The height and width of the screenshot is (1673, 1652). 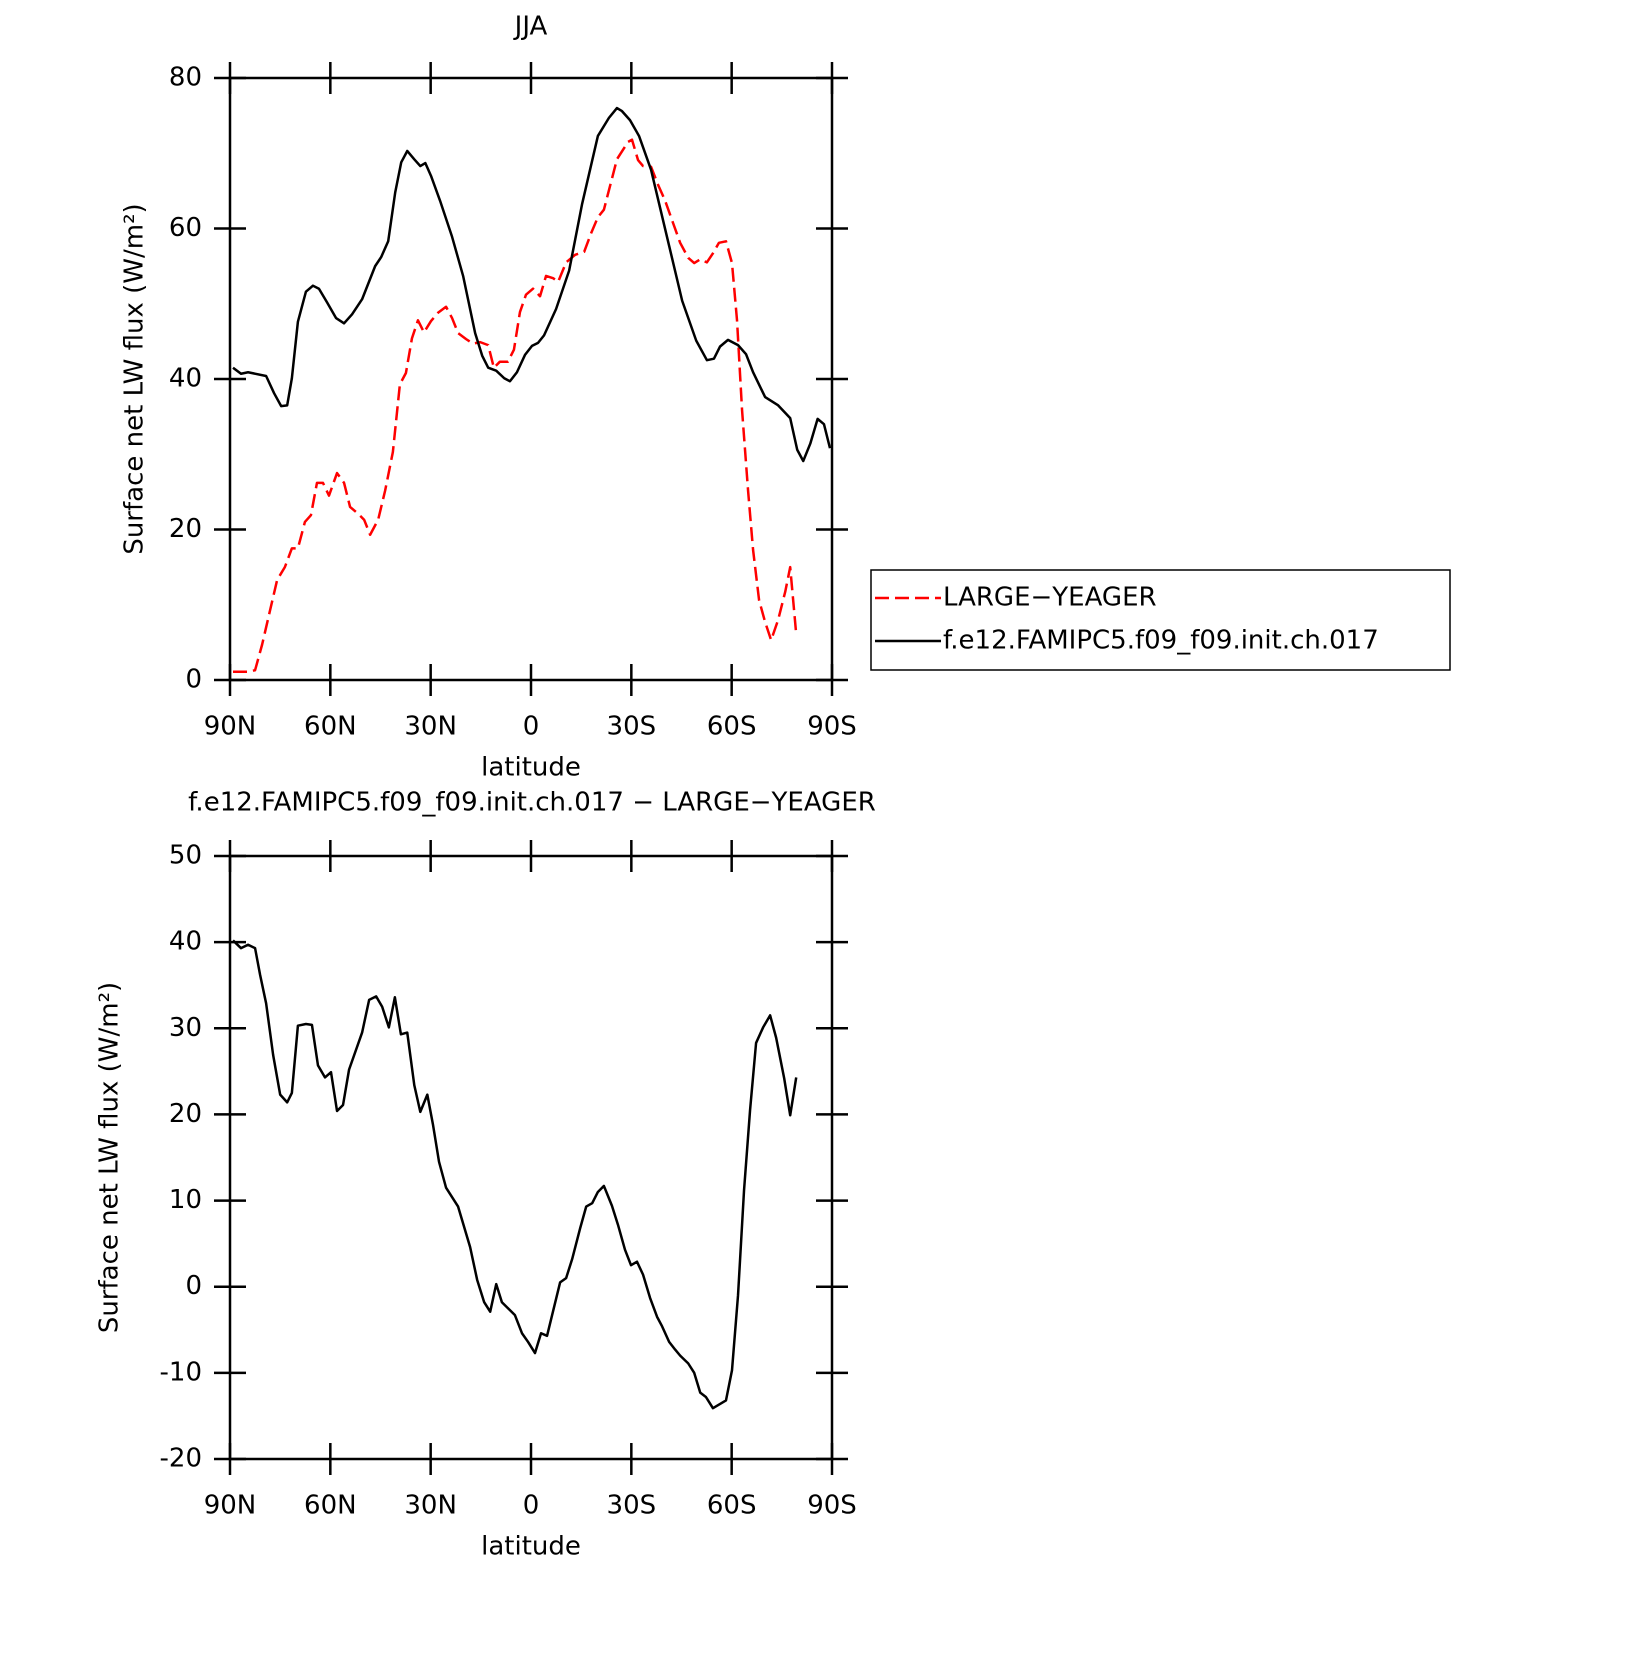 I want to click on y-tick-label: 60, so click(x=185, y=228).